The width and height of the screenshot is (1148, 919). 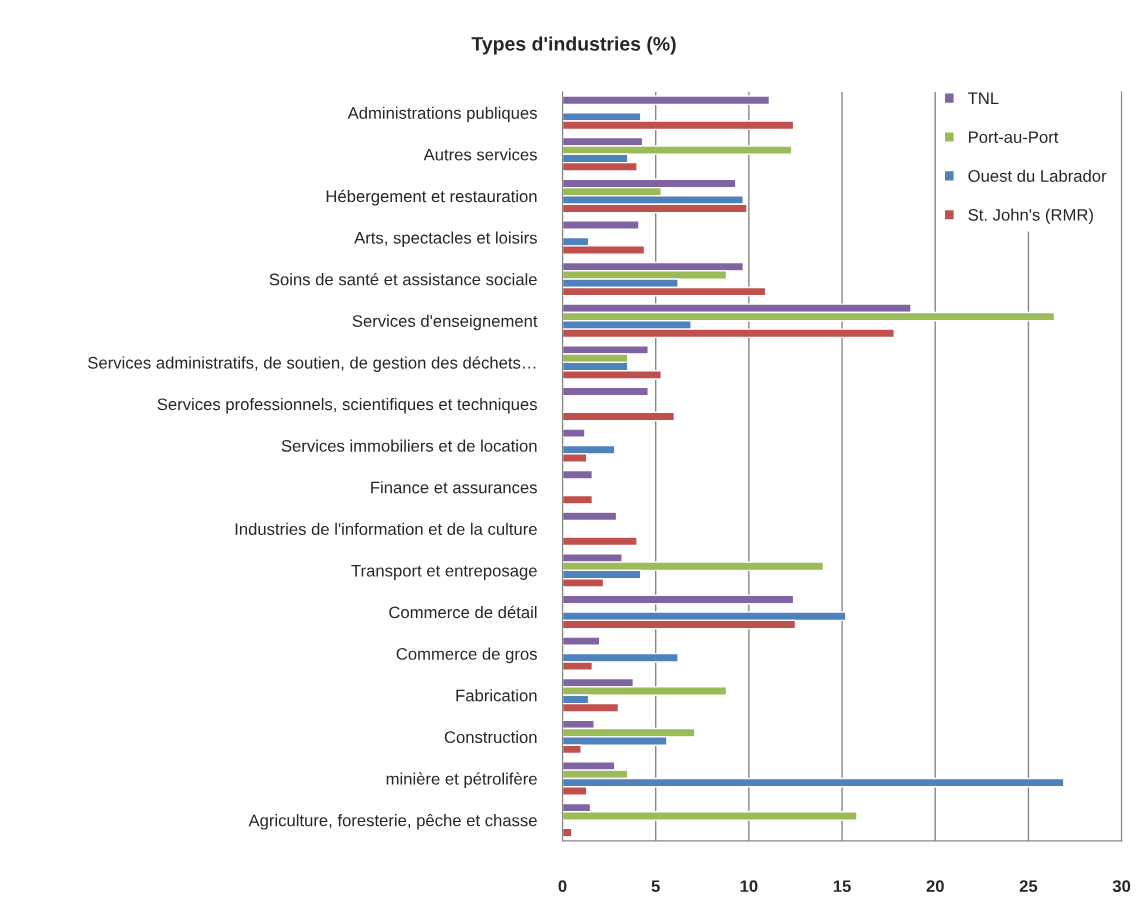 What do you see at coordinates (480, 154) in the screenshot?
I see `y-tick-label: Autres services` at bounding box center [480, 154].